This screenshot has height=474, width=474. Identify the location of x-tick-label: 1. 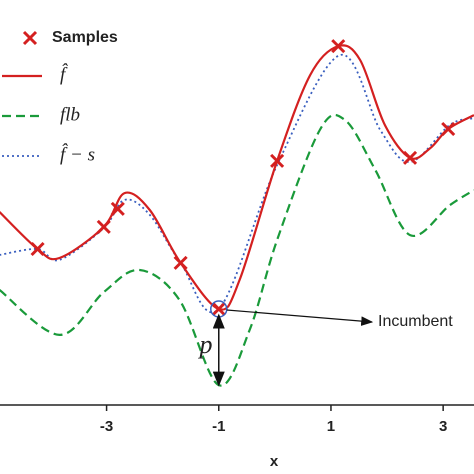
(331, 426).